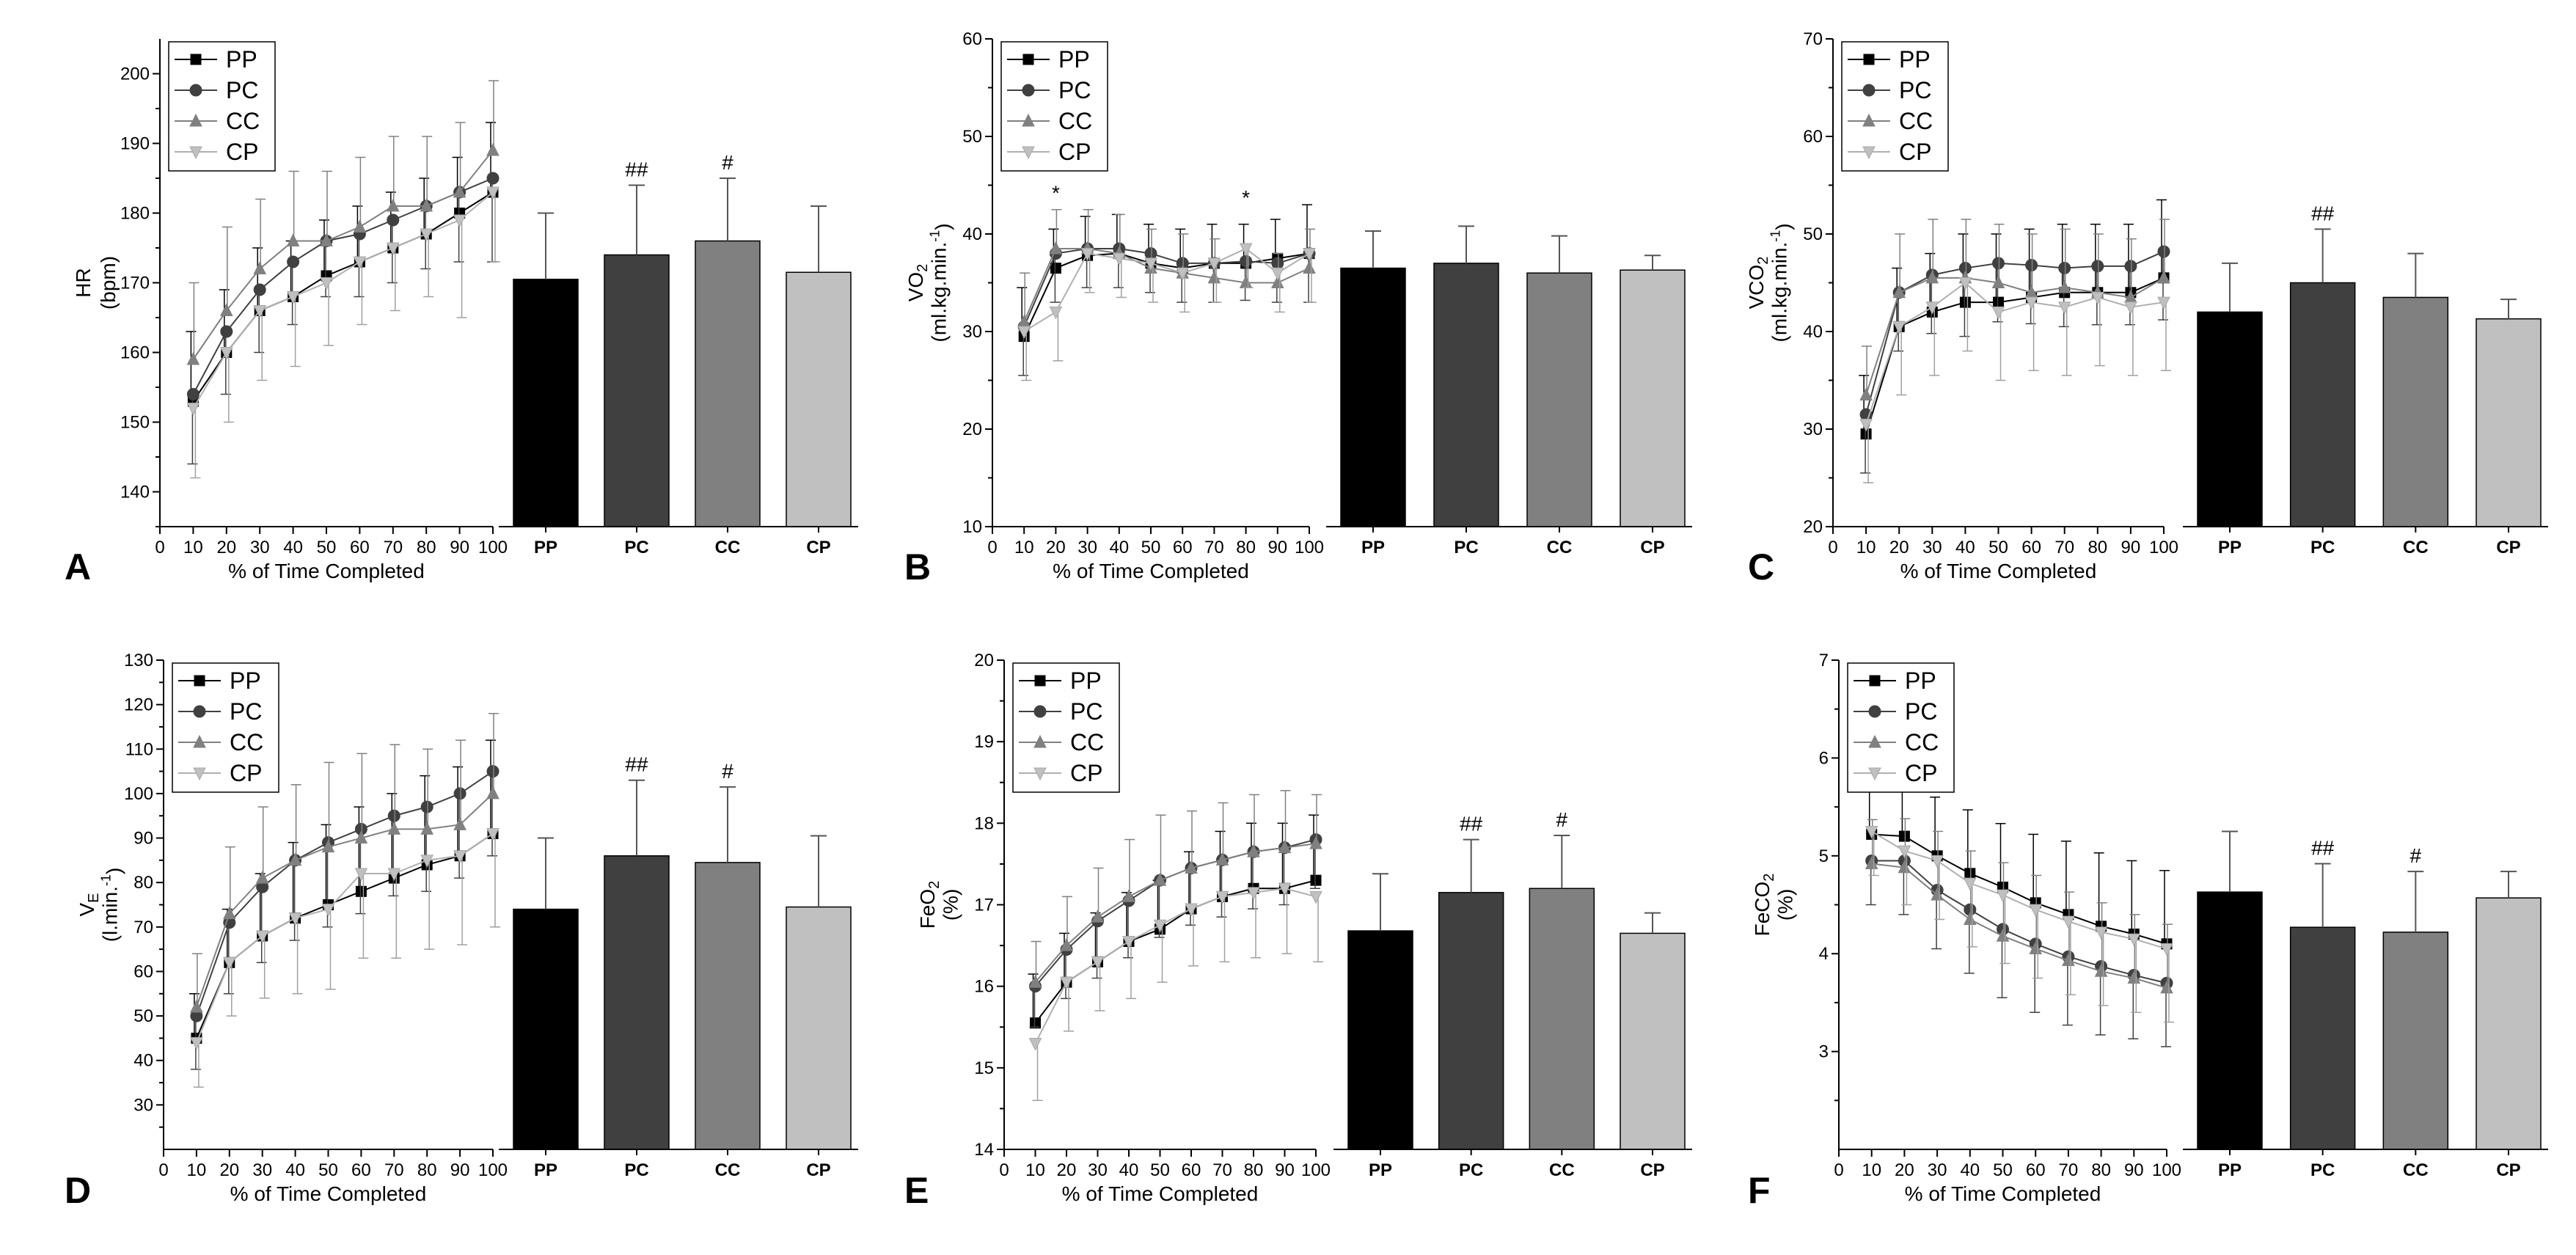 This screenshot has height=1255, width=2576. What do you see at coordinates (917, 567) in the screenshot?
I see `panel-letter: B` at bounding box center [917, 567].